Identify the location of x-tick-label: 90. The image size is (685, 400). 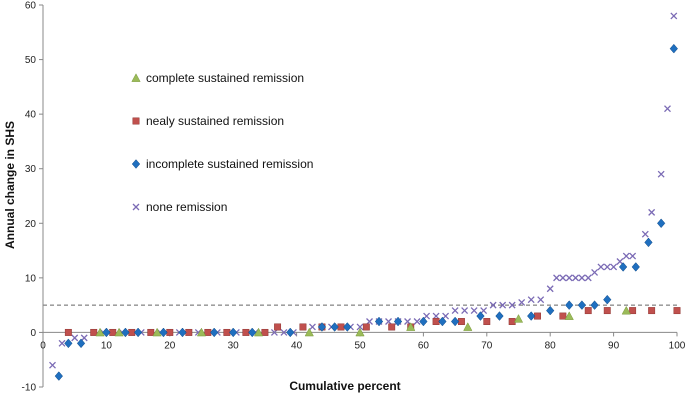
(614, 345).